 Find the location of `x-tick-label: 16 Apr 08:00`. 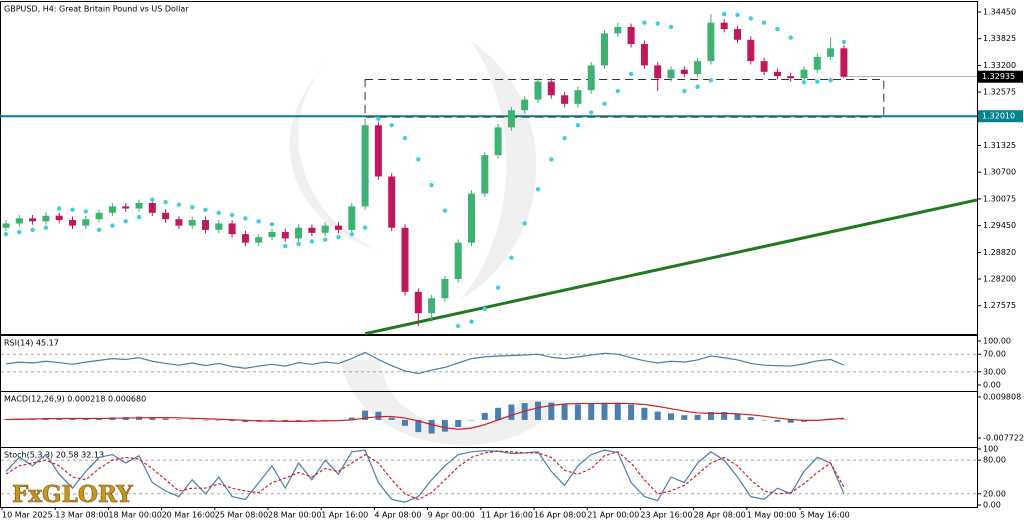

x-tick-label: 16 Apr 08:00 is located at coordinates (560, 515).